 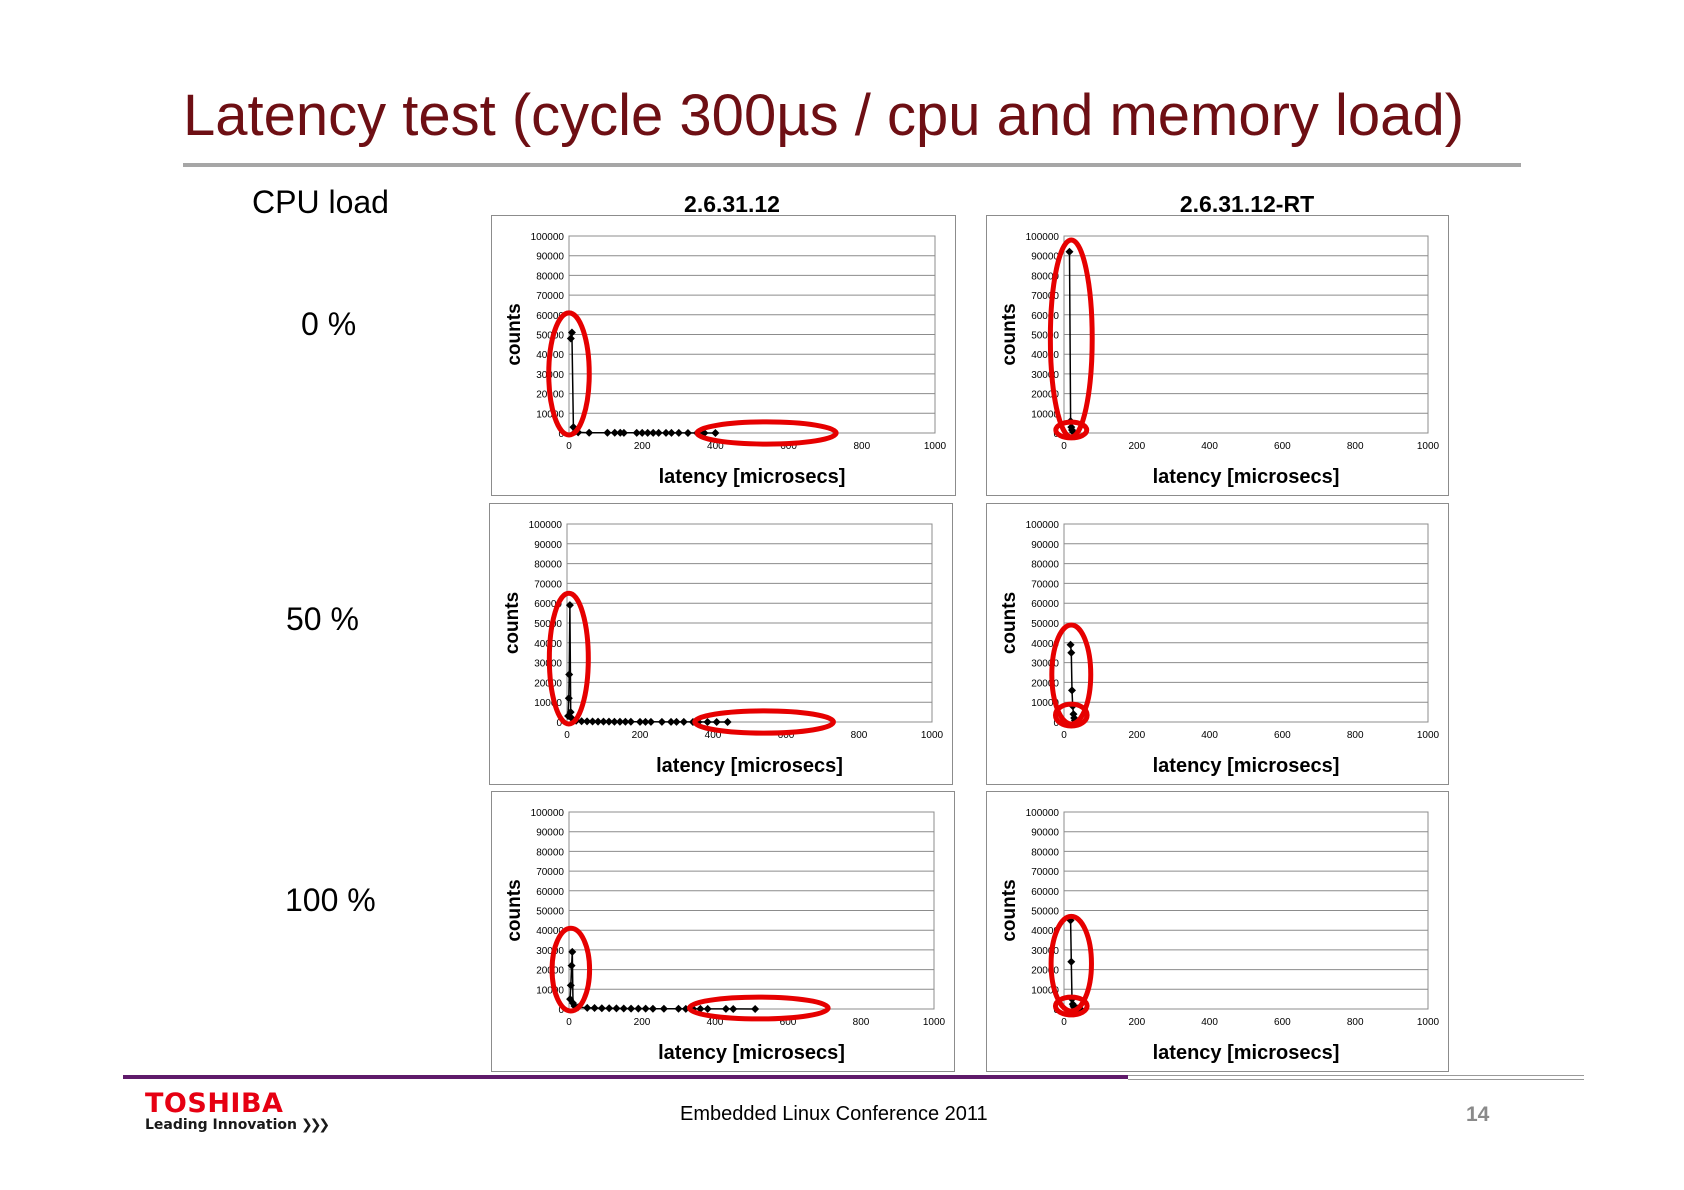 What do you see at coordinates (237, 1110) in the screenshot?
I see `toshiba-logo: TOSHIBA Leading Innovation ❯❯❯` at bounding box center [237, 1110].